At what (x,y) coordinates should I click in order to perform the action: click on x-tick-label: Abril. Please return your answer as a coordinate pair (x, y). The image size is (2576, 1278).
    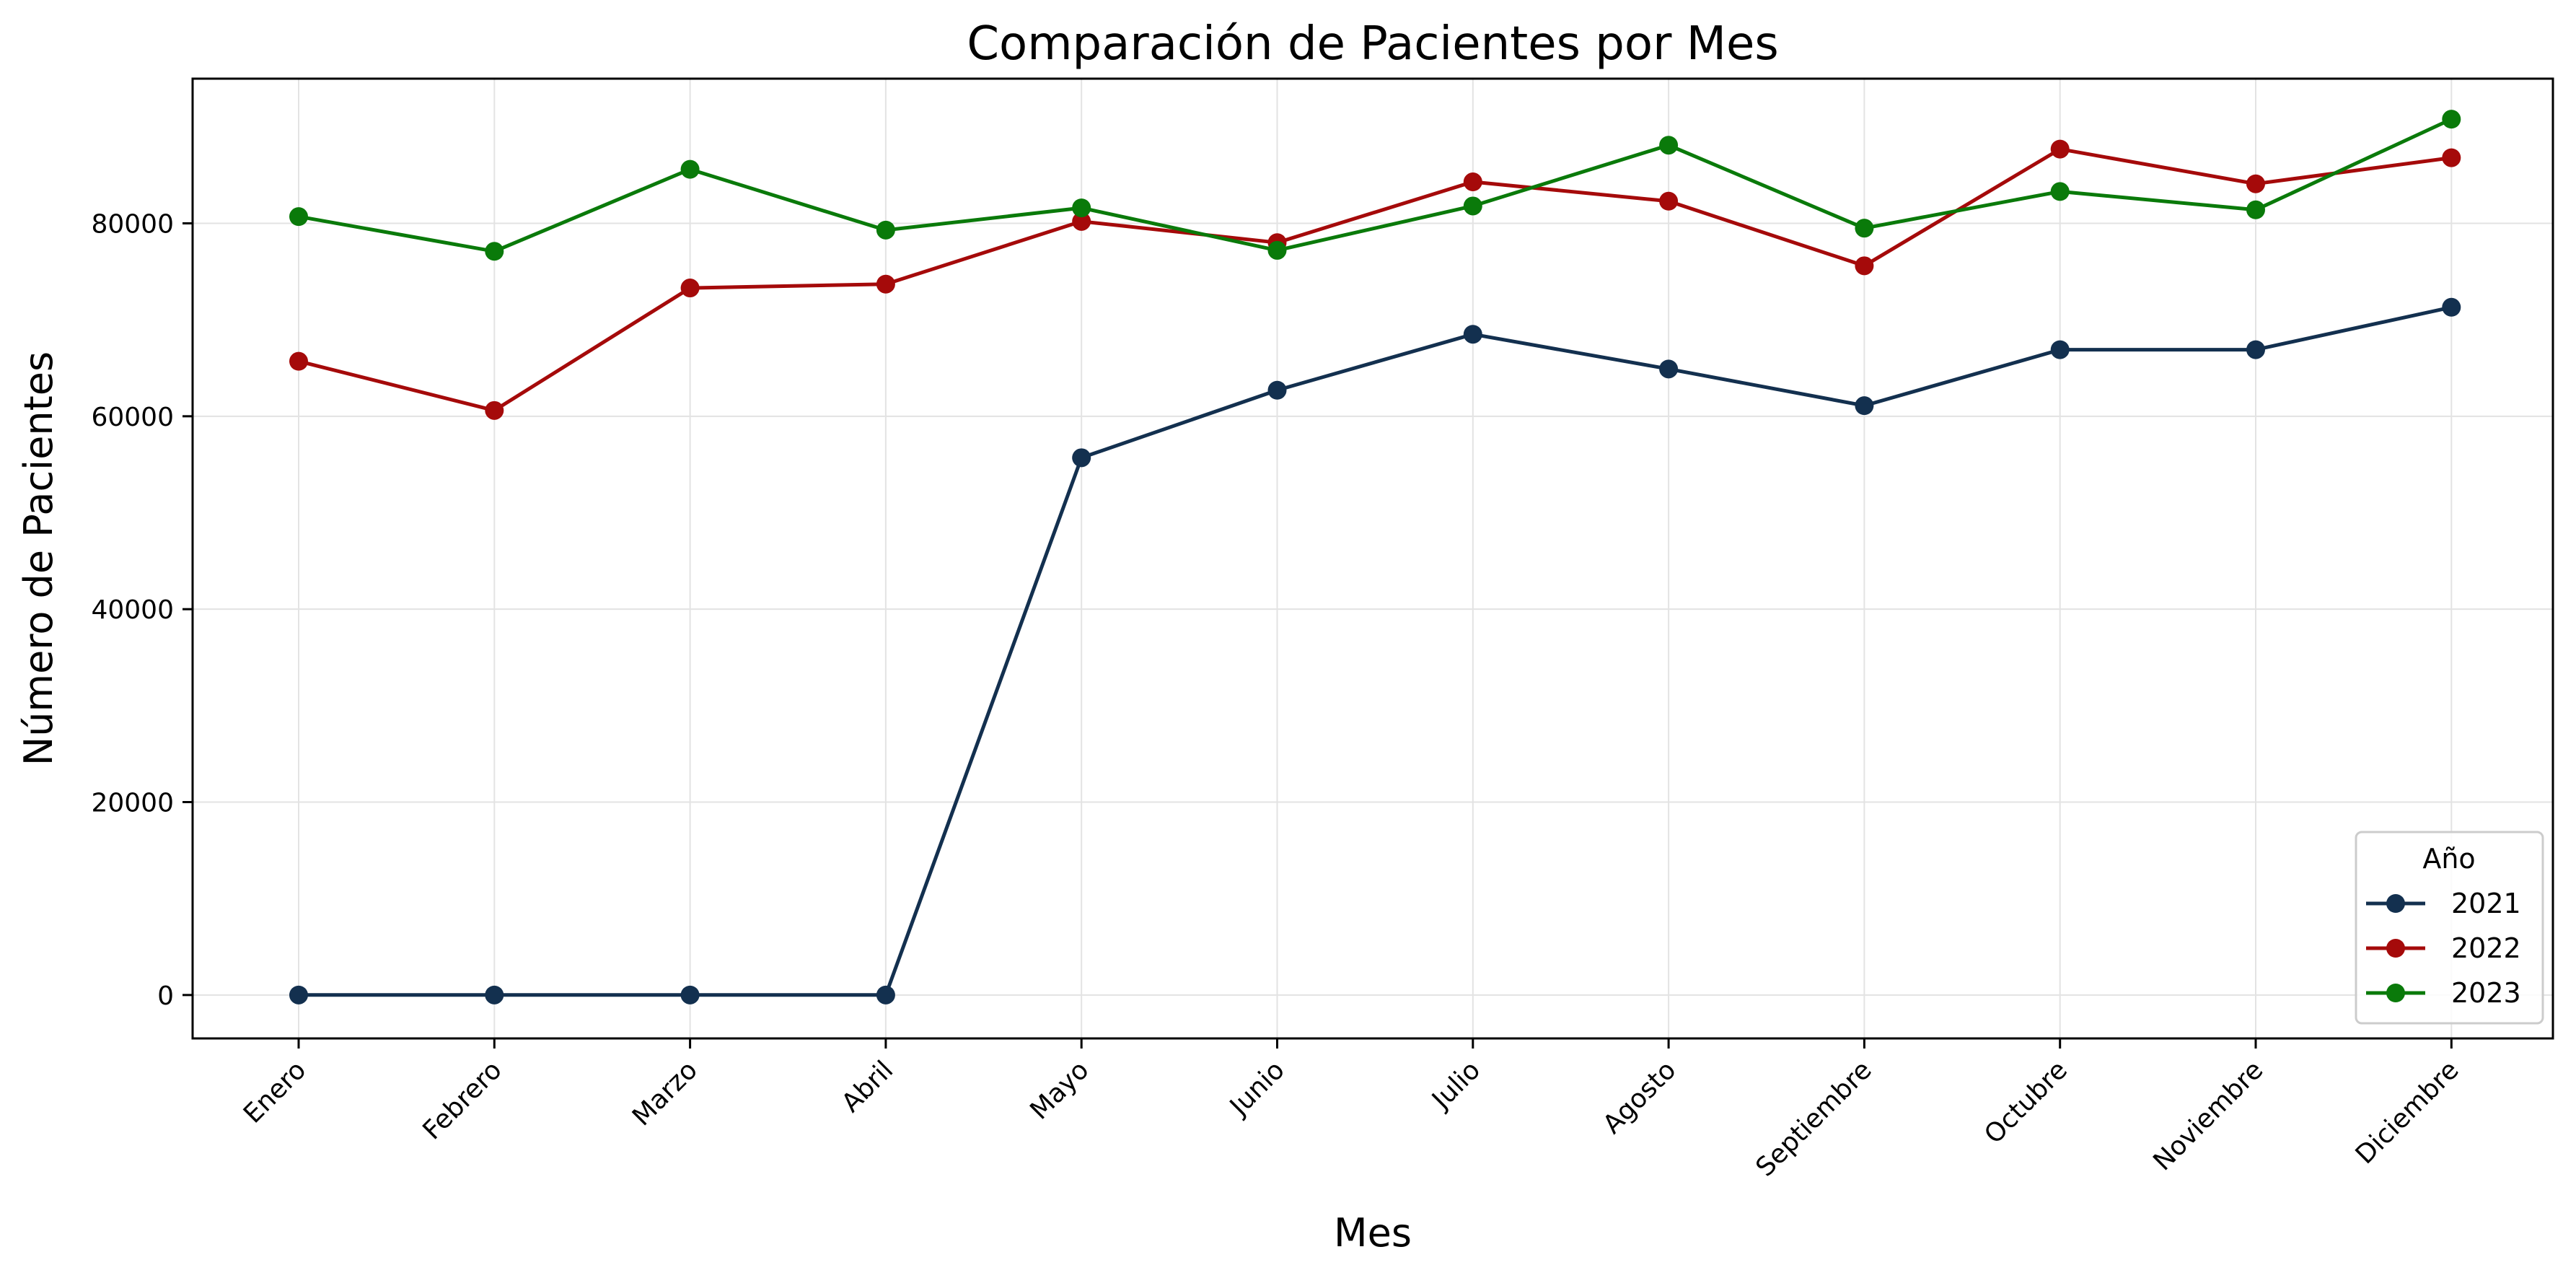
    Looking at the image, I should click on (867, 1086).